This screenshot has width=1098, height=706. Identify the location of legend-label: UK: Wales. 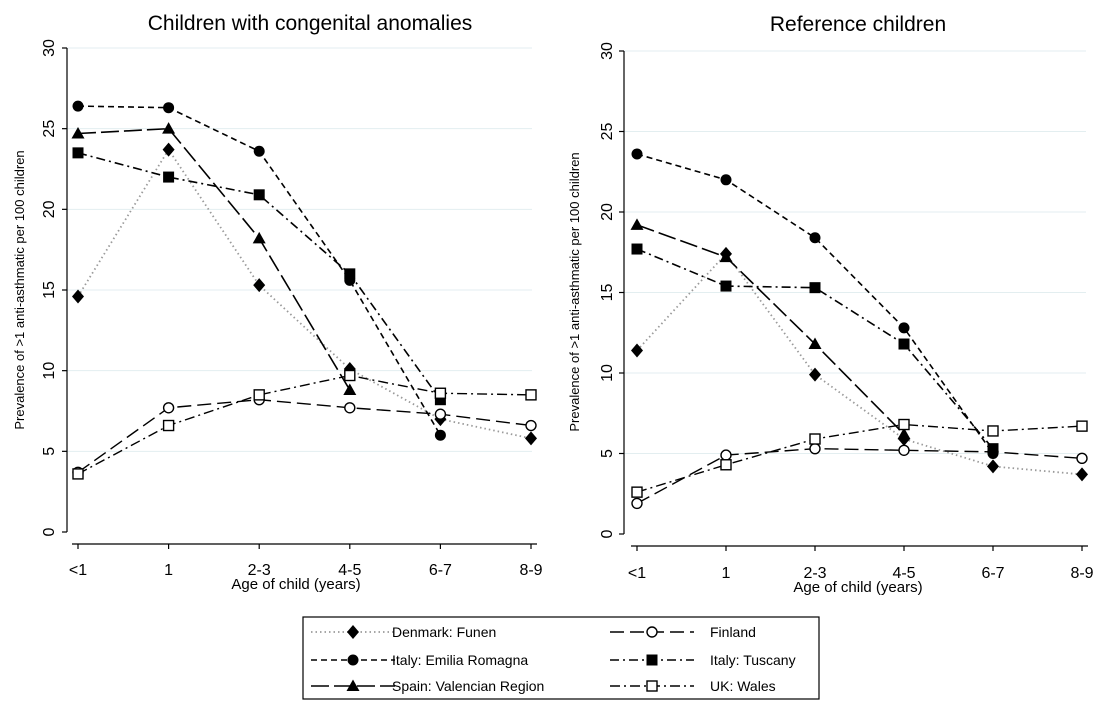
(743, 686).